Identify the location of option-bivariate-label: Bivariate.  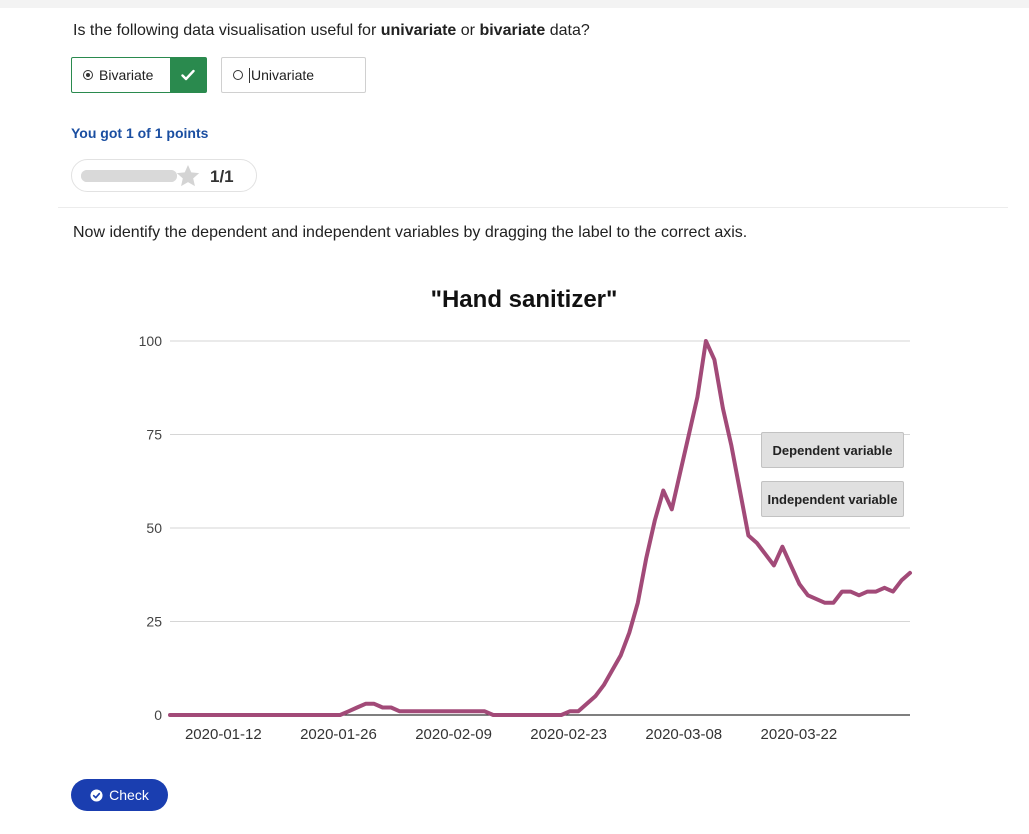
(126, 75).